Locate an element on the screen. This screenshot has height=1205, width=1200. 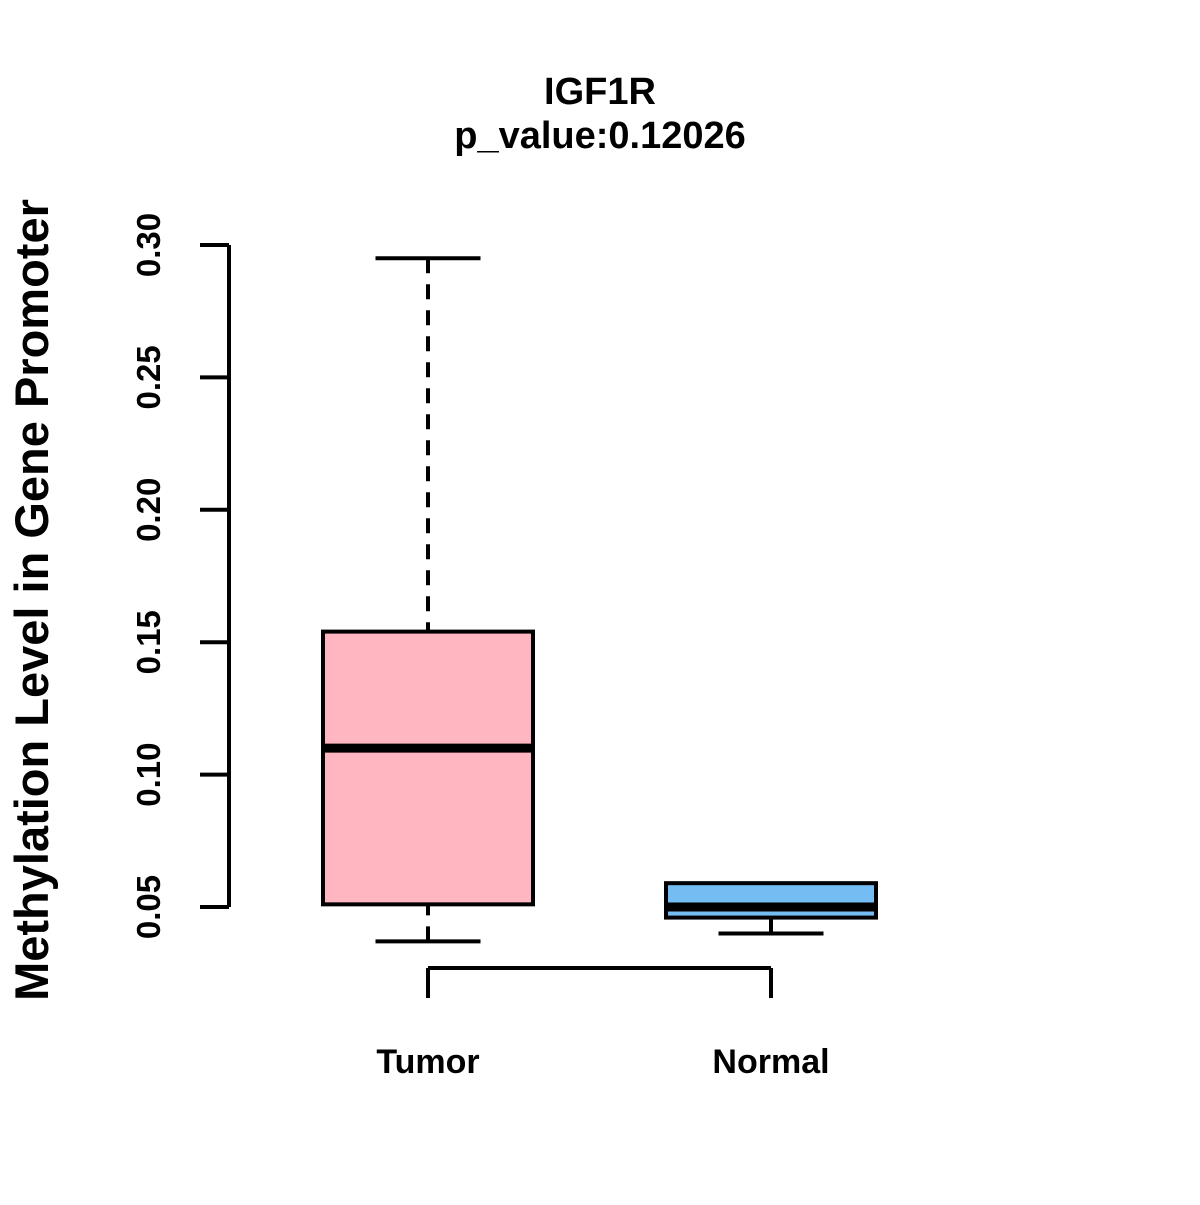
chart-title: IGF1R is located at coordinates (600, 92).